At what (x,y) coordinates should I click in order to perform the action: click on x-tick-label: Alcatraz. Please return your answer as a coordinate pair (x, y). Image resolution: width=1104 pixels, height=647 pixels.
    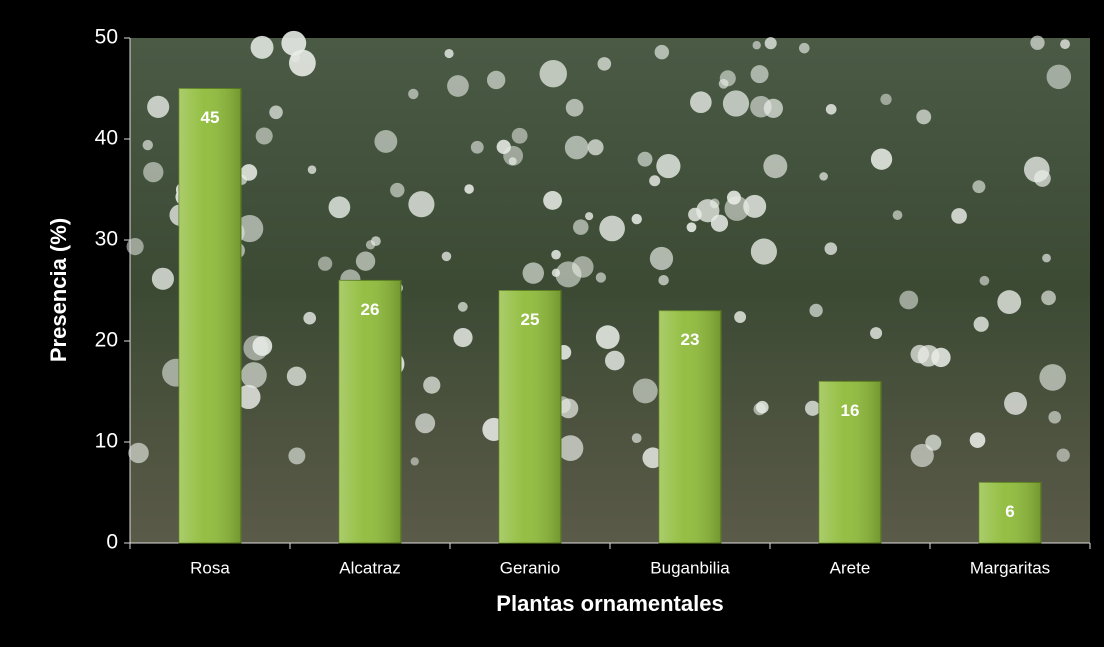
    Looking at the image, I should click on (369, 567).